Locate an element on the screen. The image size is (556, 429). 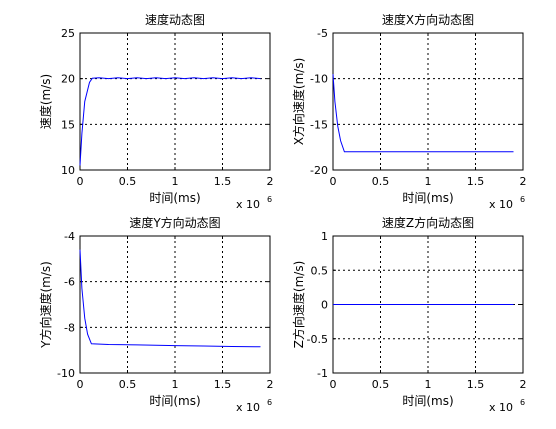
y-tick-label: -0.5 is located at coordinates (317, 339).